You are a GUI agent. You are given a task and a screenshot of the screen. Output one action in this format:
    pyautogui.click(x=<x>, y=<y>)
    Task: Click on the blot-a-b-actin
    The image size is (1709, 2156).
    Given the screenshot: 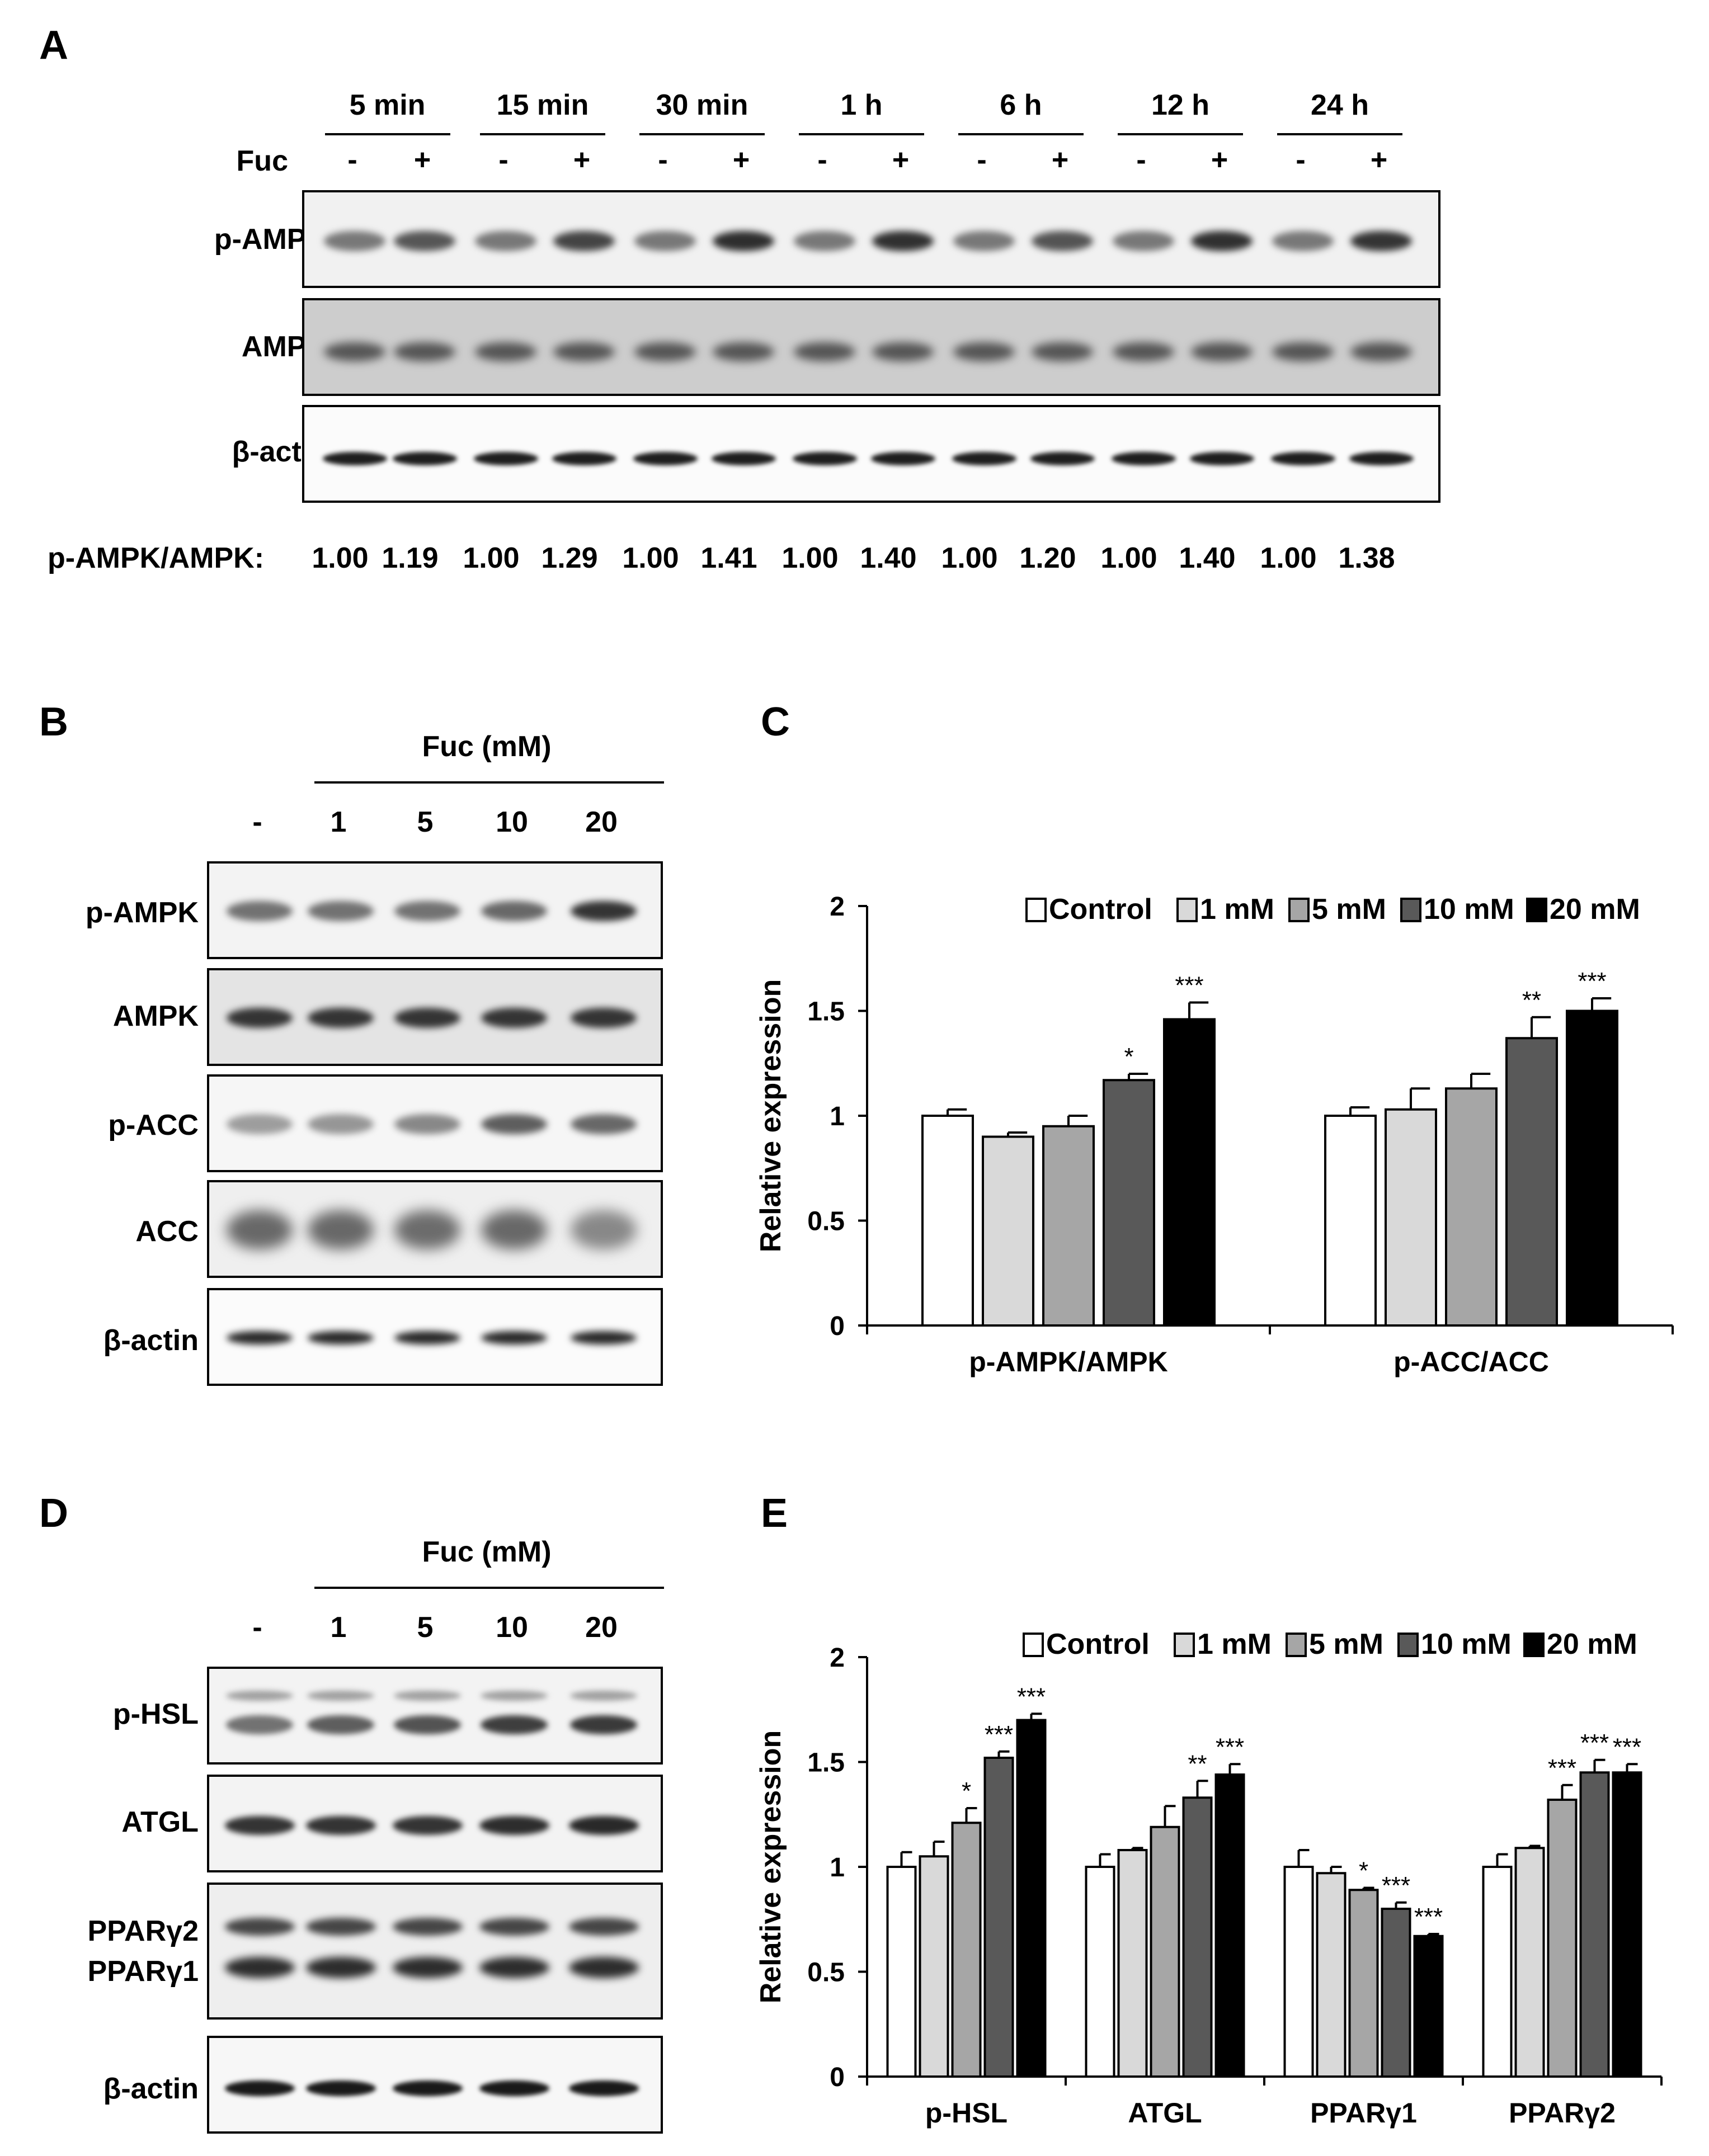 What is the action you would take?
    pyautogui.click(x=871, y=454)
    